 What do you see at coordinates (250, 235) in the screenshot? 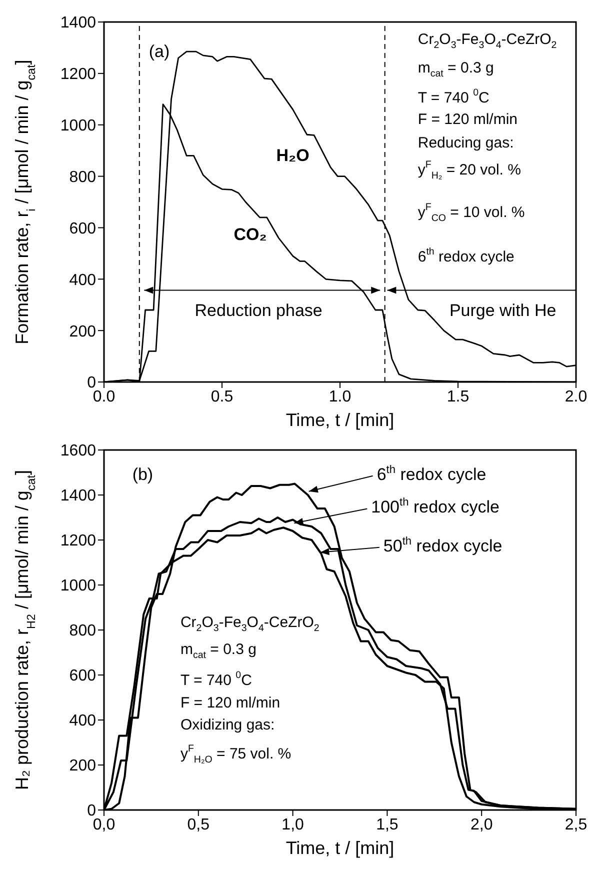
I see `series-label: CO₂` at bounding box center [250, 235].